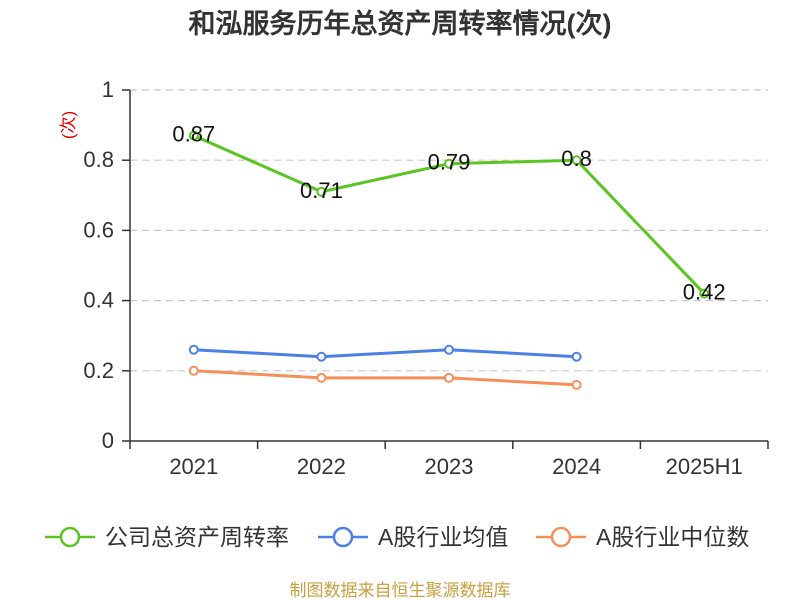  I want to click on legend-item: A股行业中位数, so click(642, 537).